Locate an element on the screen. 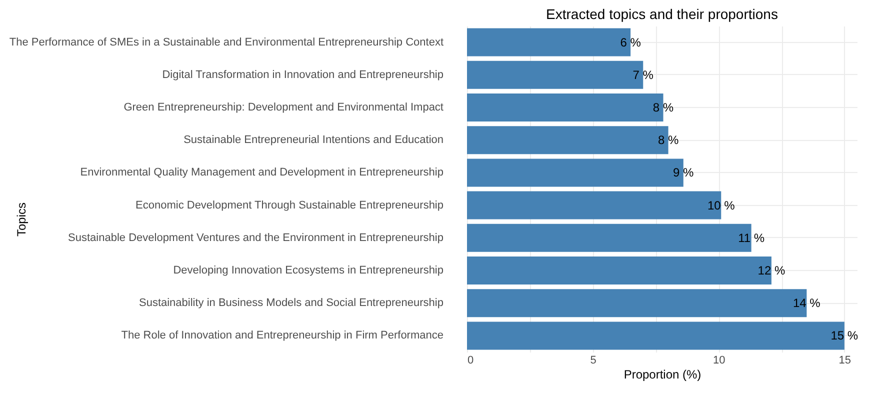  x-tick-label: 0 is located at coordinates (471, 360).